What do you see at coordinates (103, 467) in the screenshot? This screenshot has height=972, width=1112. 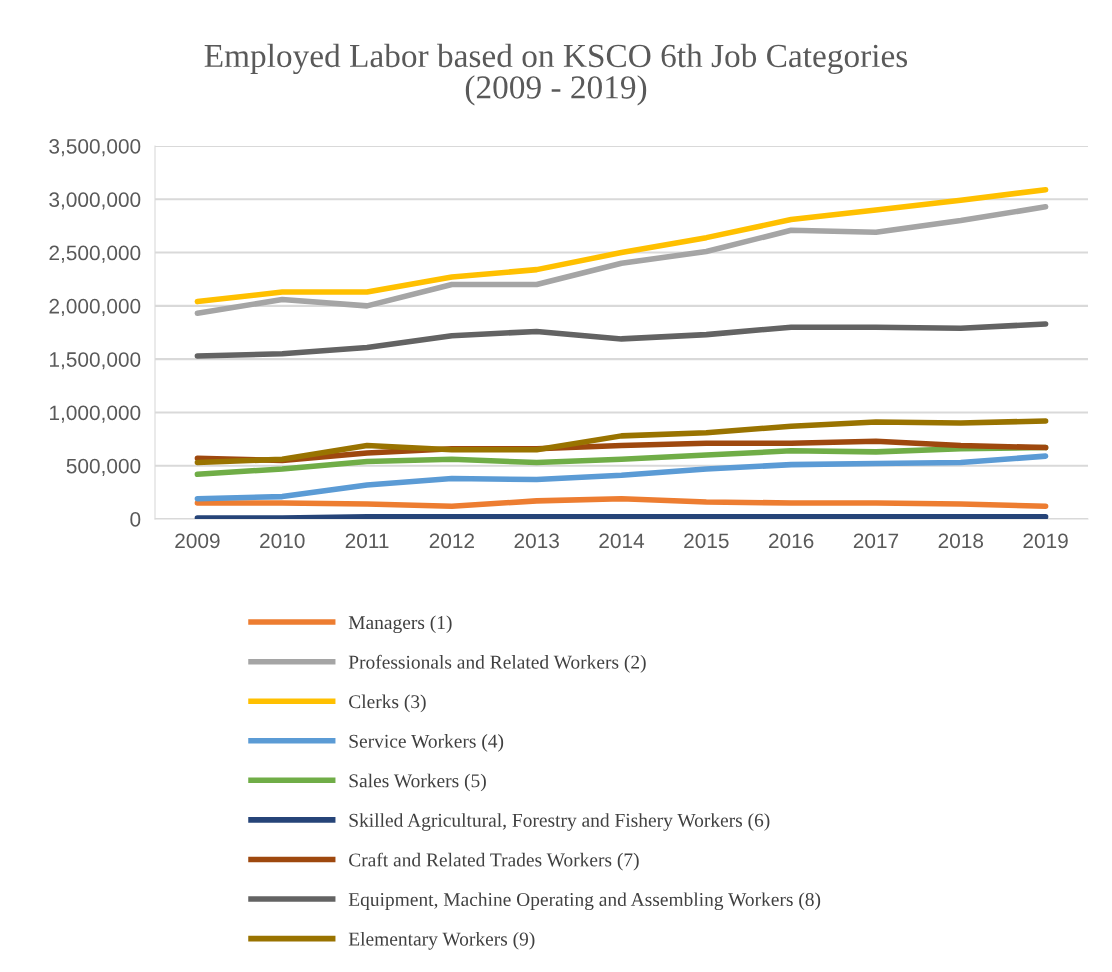 I see `y-tick-label: 500,000` at bounding box center [103, 467].